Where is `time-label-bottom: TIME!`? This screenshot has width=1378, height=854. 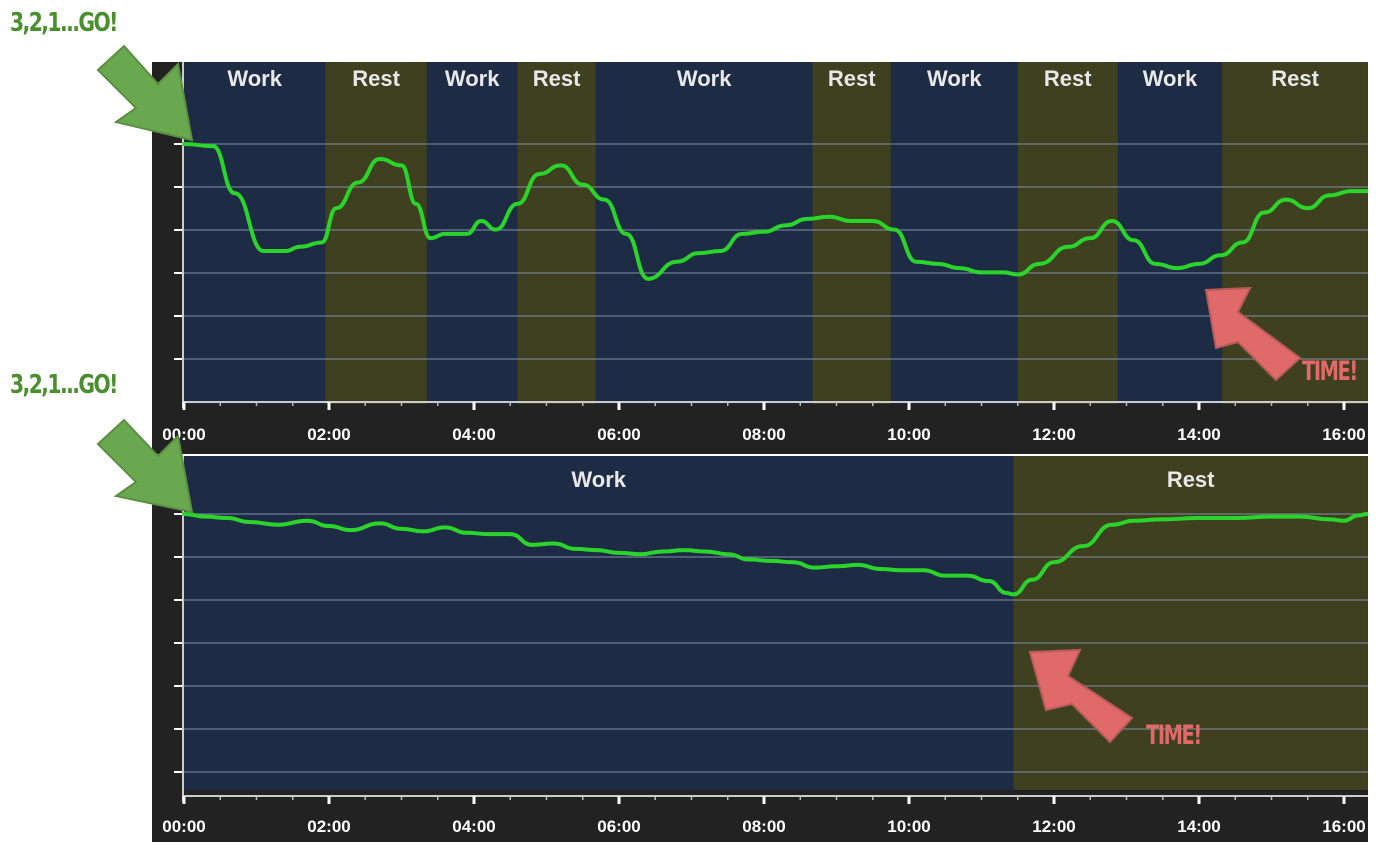 time-label-bottom: TIME! is located at coordinates (1174, 735).